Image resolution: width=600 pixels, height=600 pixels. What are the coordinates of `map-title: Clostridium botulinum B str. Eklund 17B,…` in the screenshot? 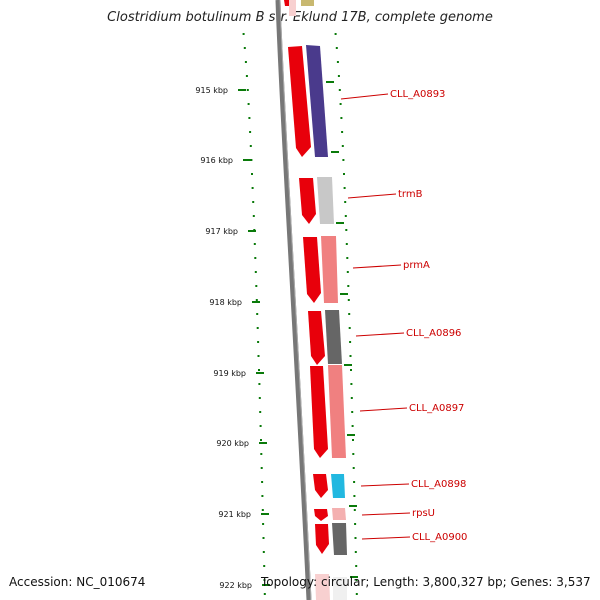 It's located at (300, 17).